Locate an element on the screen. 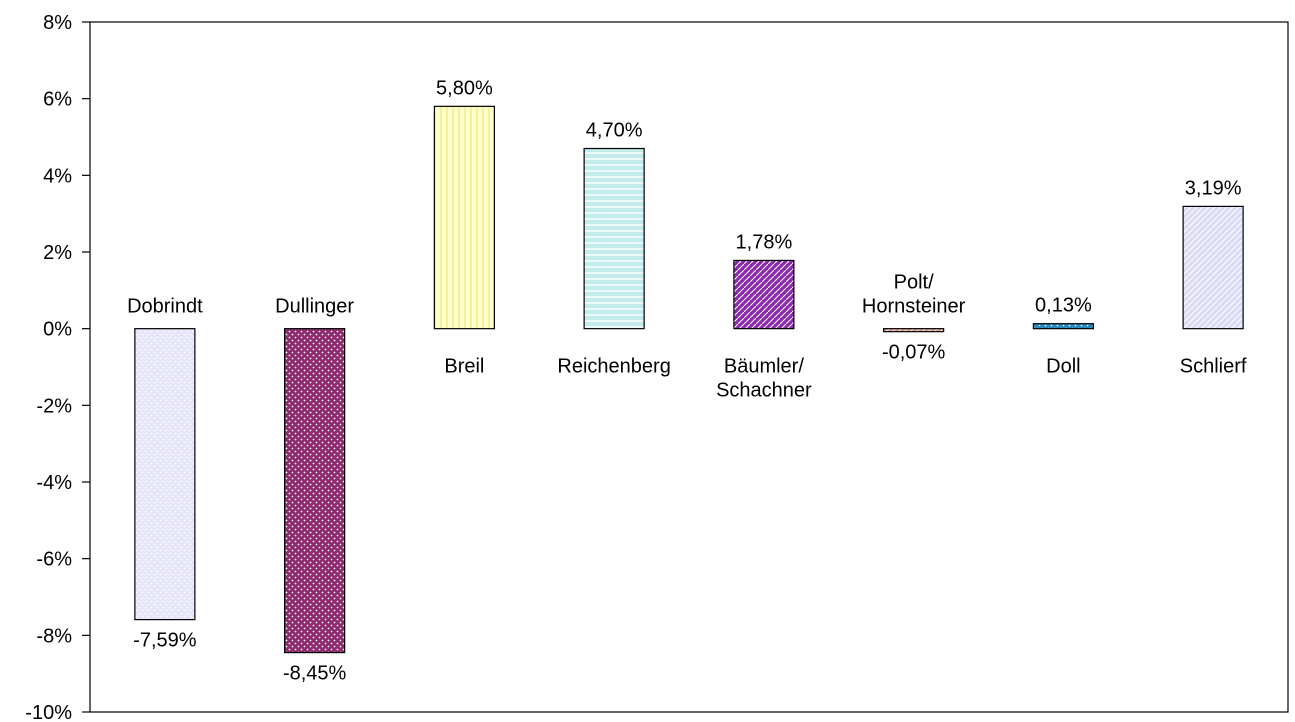 The width and height of the screenshot is (1295, 722). category-label: Breil is located at coordinates (464, 367).